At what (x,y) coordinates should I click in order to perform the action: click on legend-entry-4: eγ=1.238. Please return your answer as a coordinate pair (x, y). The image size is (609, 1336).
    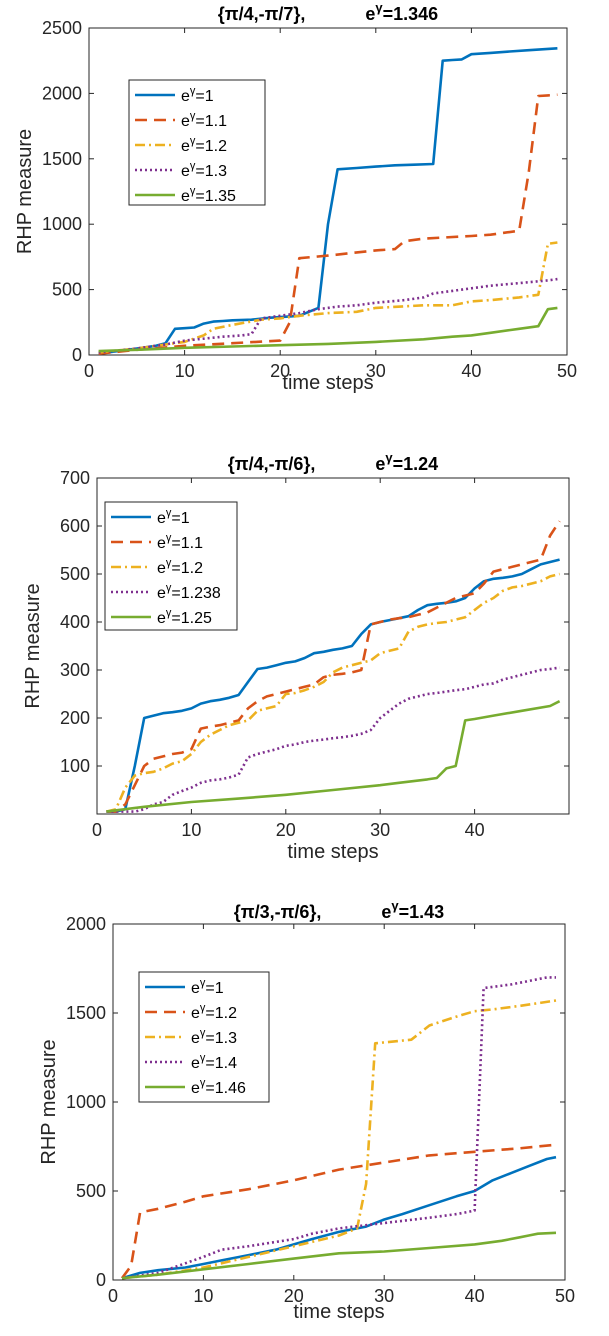
    Looking at the image, I should click on (189, 592).